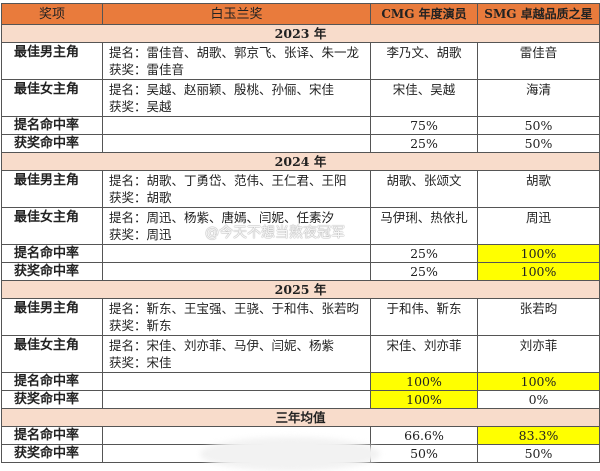 Image resolution: width=600 pixels, height=471 pixels. What do you see at coordinates (538, 98) in the screenshot?
I see `smg-cell: 海清` at bounding box center [538, 98].